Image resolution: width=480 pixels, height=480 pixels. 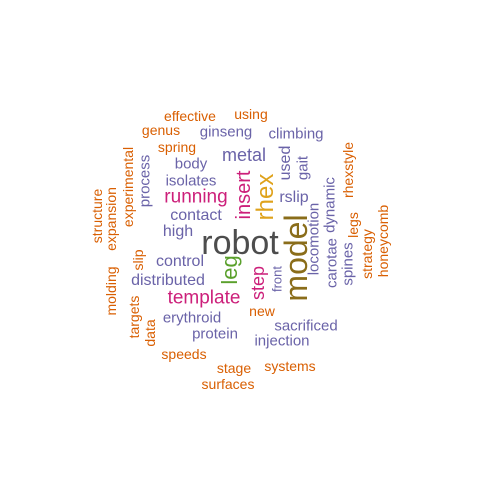 I want to click on word-front: front, so click(x=277, y=279).